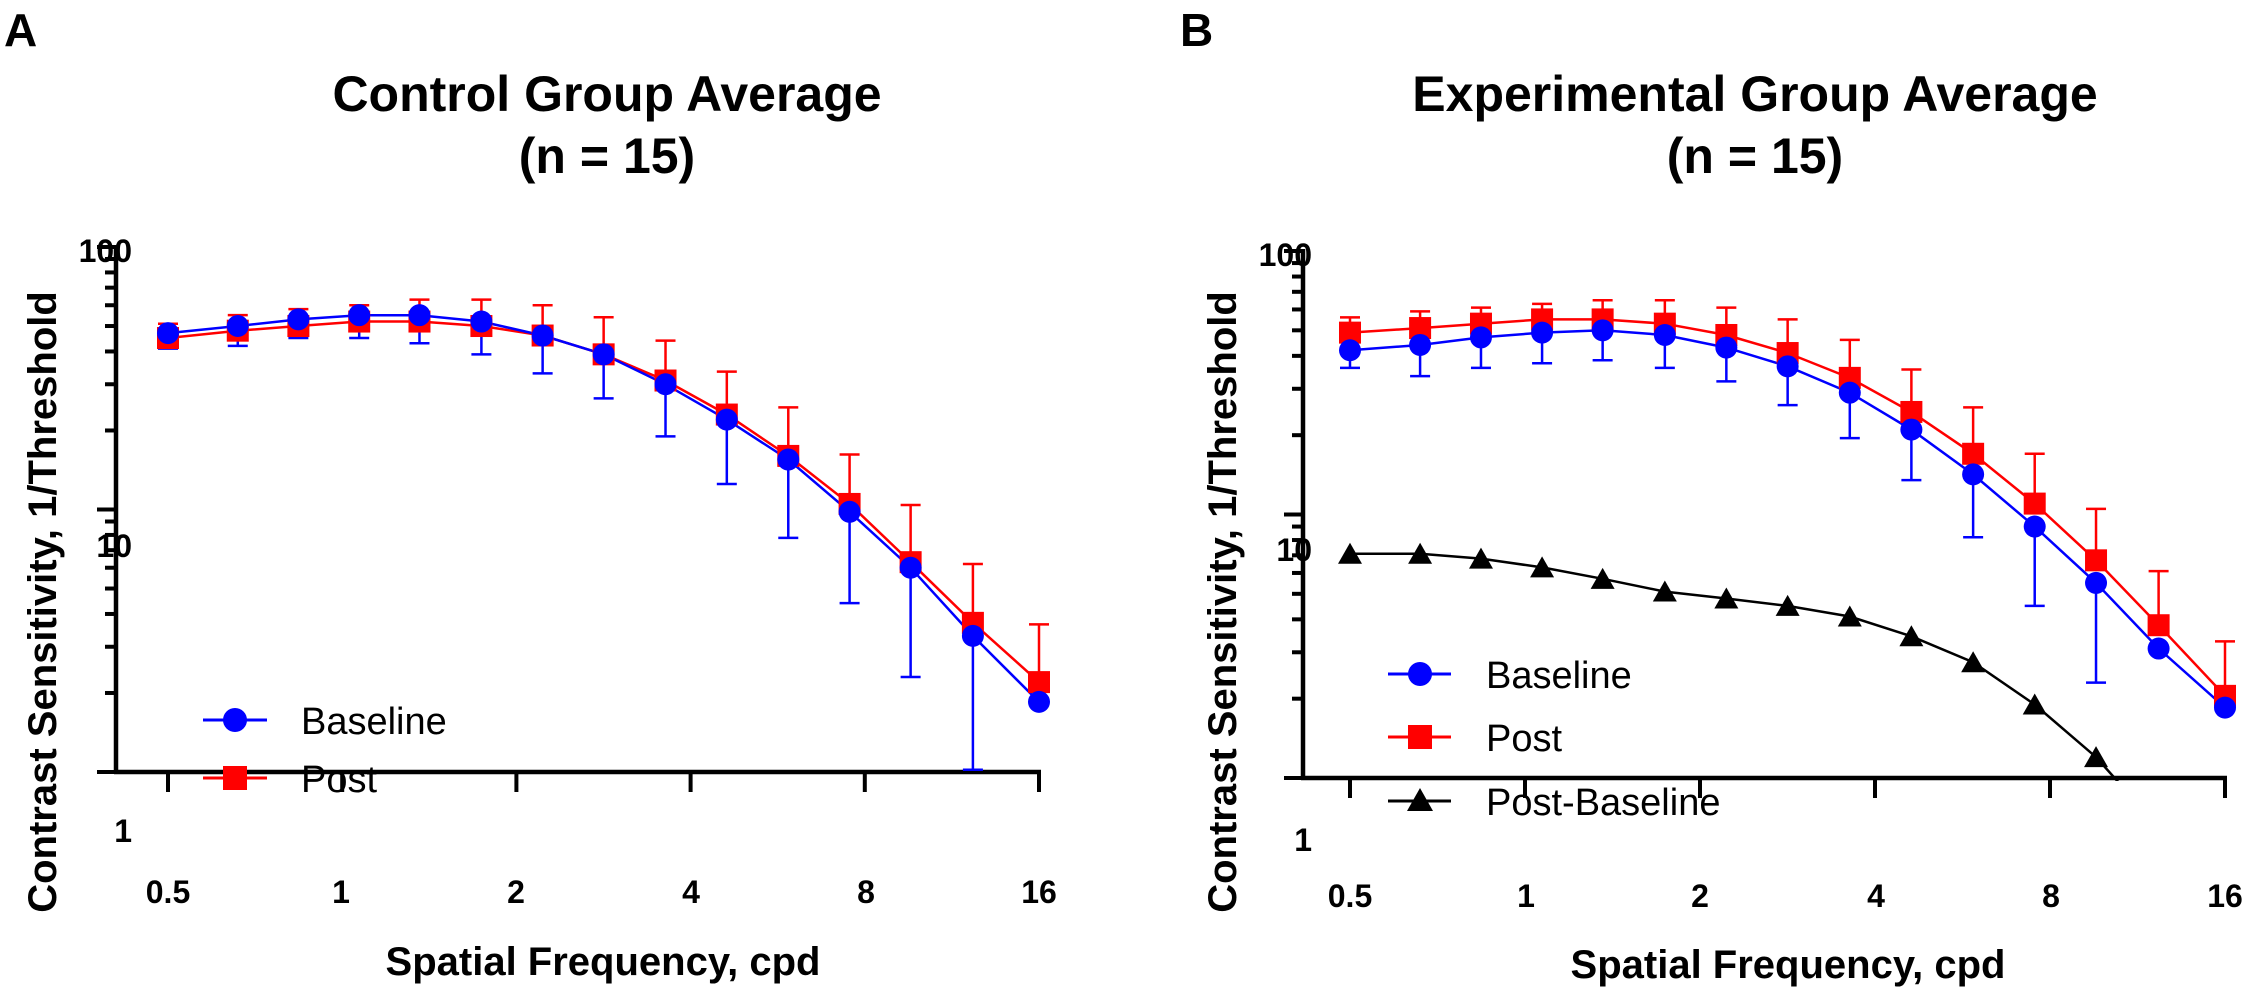 The image size is (2258, 999). Describe the element at coordinates (1223, 602) in the screenshot. I see `panel-b-y-axis-label: Contrast Sensitivity, 1/Threshold` at that location.